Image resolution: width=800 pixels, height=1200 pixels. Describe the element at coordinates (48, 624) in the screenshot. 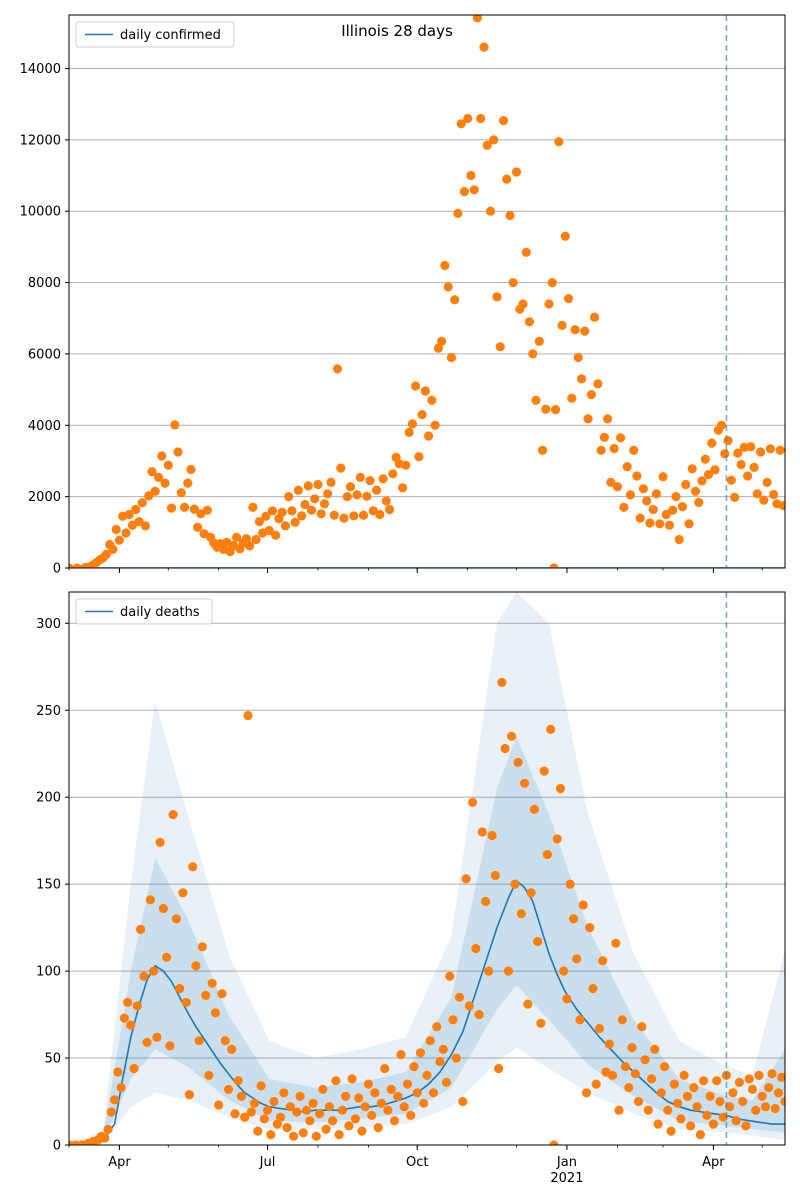

I see `y-tick-label: 300` at that location.